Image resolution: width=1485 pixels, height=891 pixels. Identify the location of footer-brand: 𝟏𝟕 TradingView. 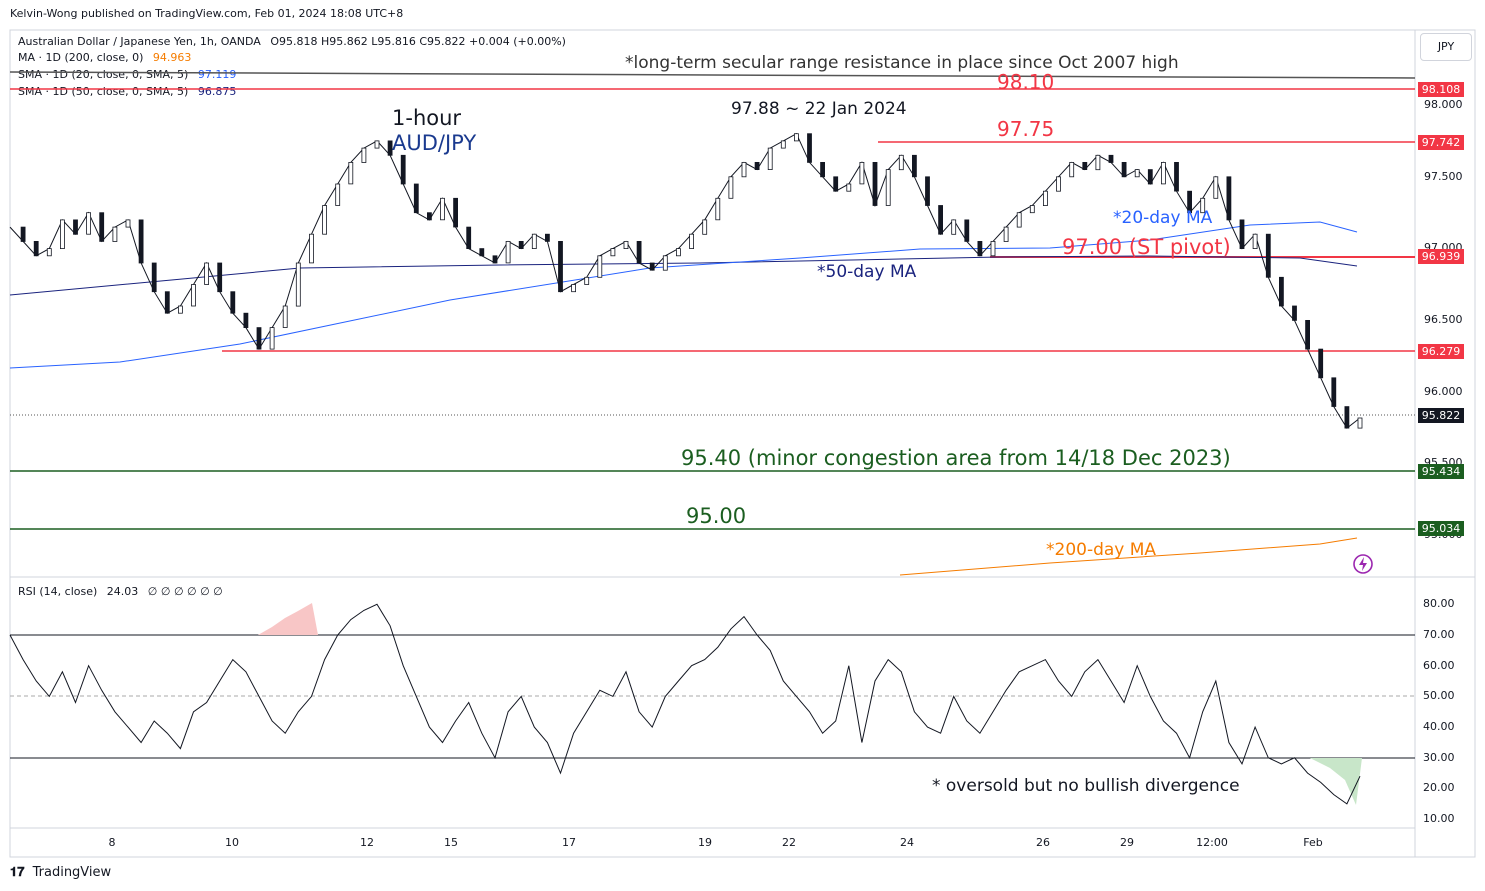
(60, 872).